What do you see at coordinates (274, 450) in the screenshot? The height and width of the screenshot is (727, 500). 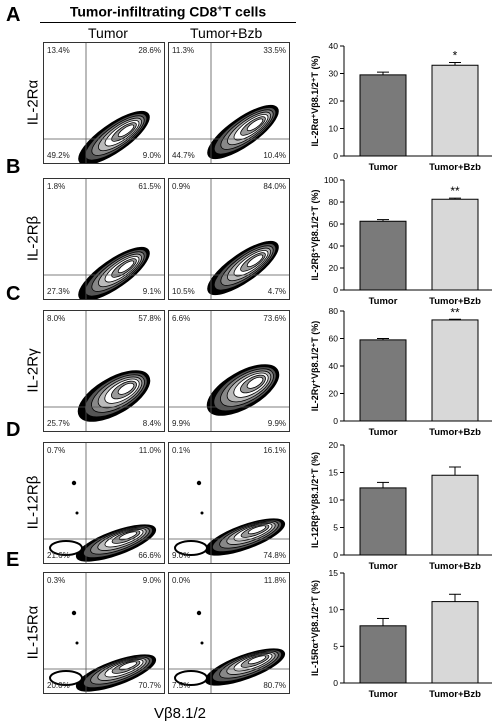 I see `quadrant-ur-percent: 16.1%` at bounding box center [274, 450].